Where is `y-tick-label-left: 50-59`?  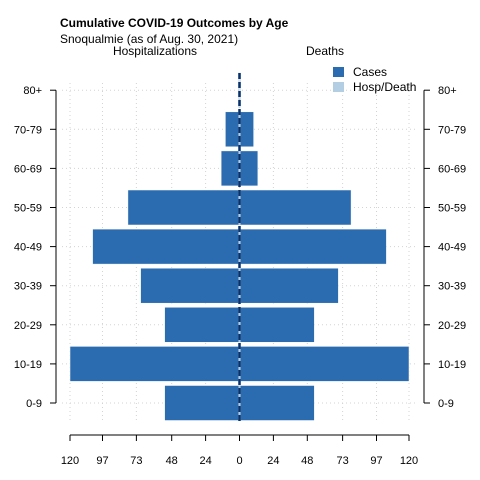
y-tick-label-left: 50-59 is located at coordinates (28, 209).